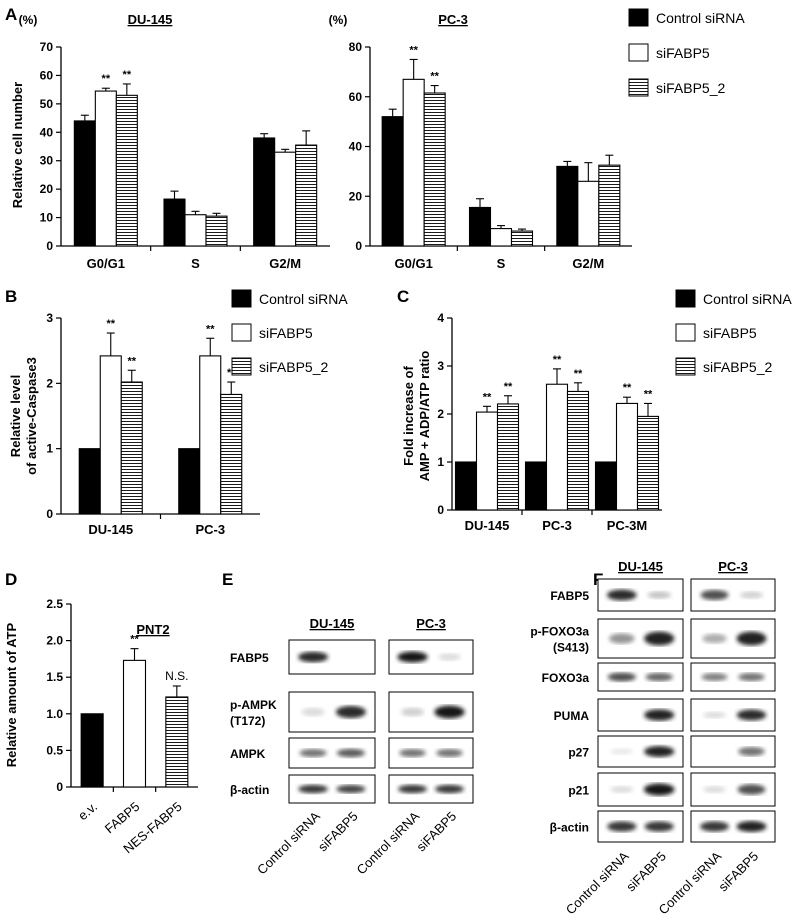 This screenshot has height=920, width=800. Describe the element at coordinates (559, 632) in the screenshot. I see `row-label-f-1-a: p-FOXO3a` at that location.